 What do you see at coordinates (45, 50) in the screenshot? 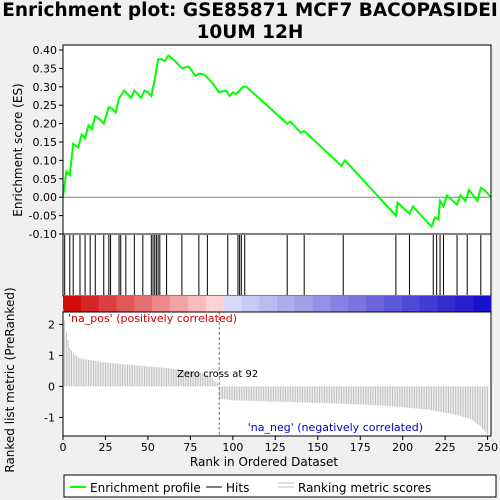
I see `es-y-tick-label: 0.40` at bounding box center [45, 50].